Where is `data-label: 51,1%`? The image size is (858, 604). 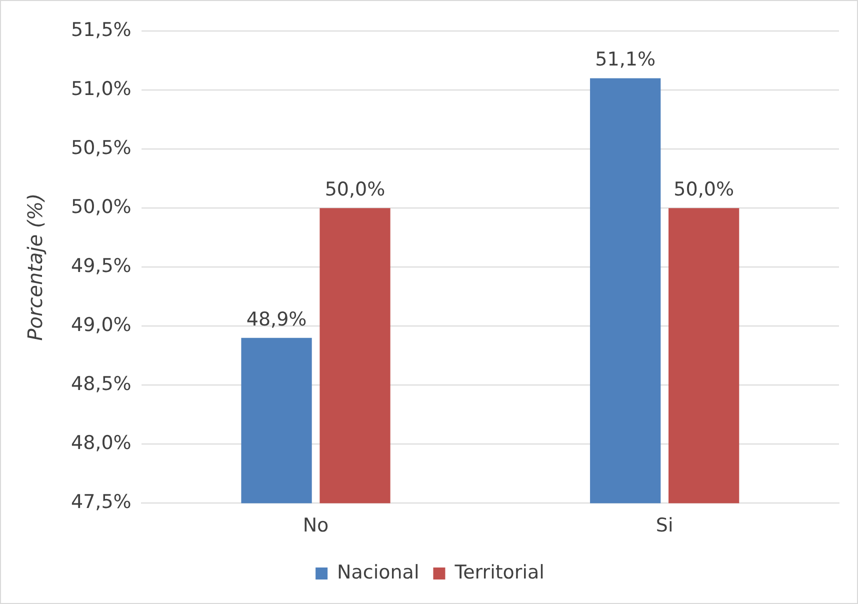
data-label: 51,1% is located at coordinates (625, 59).